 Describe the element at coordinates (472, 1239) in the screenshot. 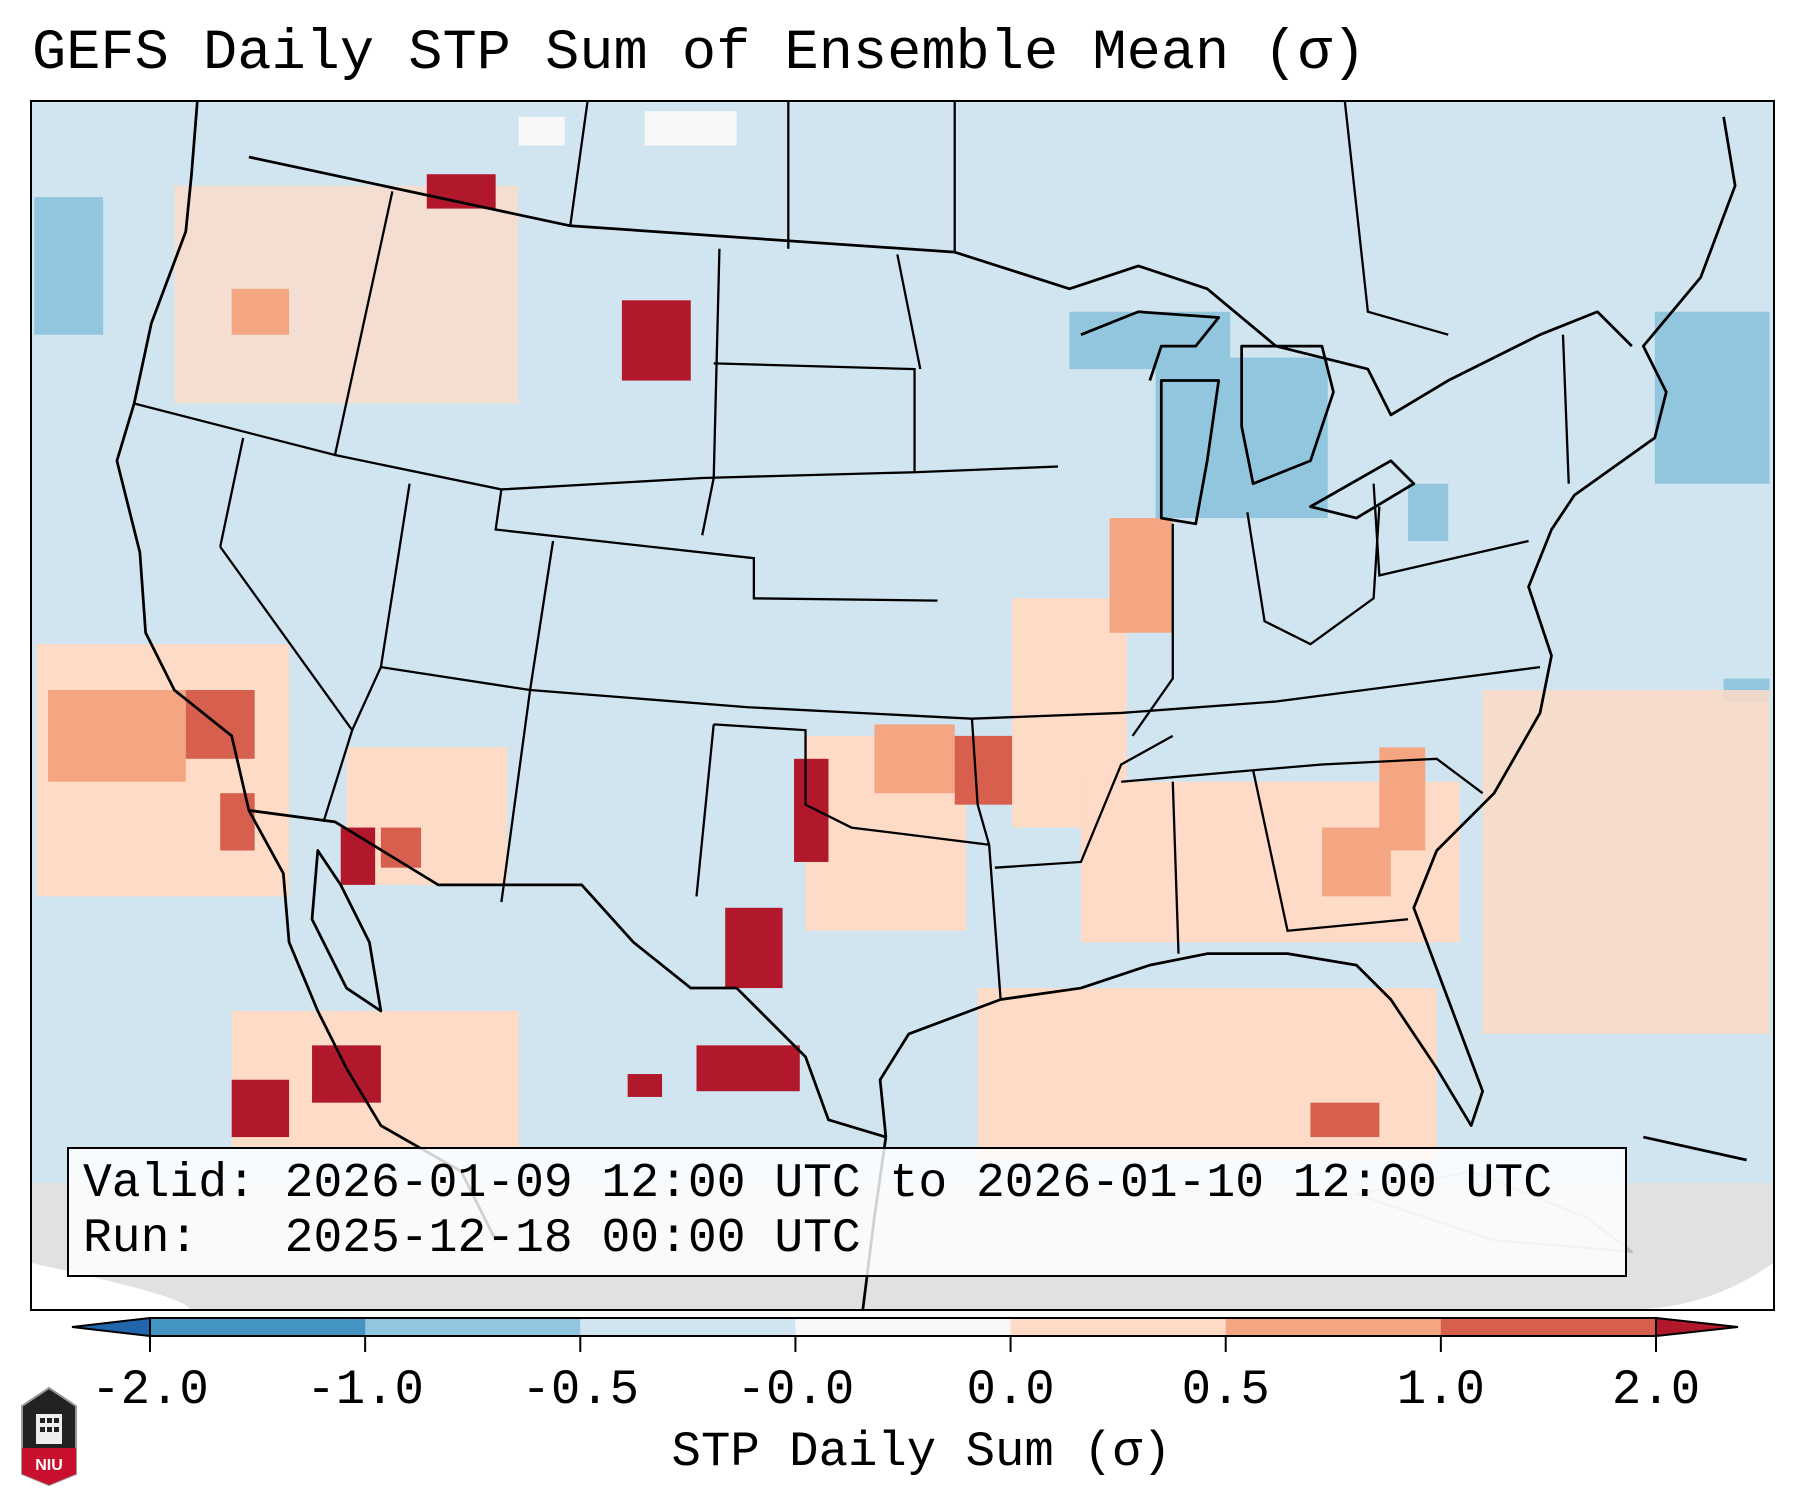

I see `run-time-text: Run: 2025-12-18 00:00 UTC` at that location.